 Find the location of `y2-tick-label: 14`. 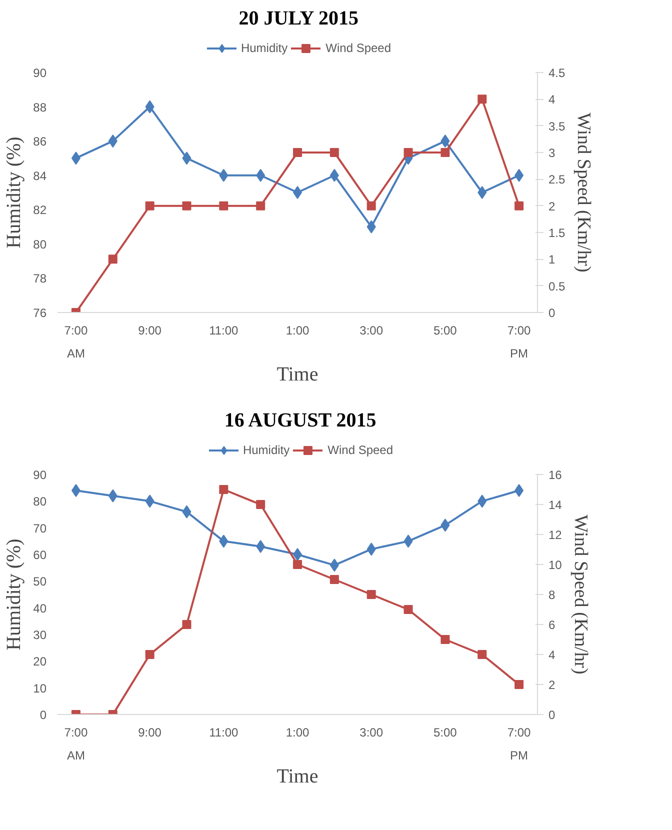

y2-tick-label: 14 is located at coordinates (555, 505).